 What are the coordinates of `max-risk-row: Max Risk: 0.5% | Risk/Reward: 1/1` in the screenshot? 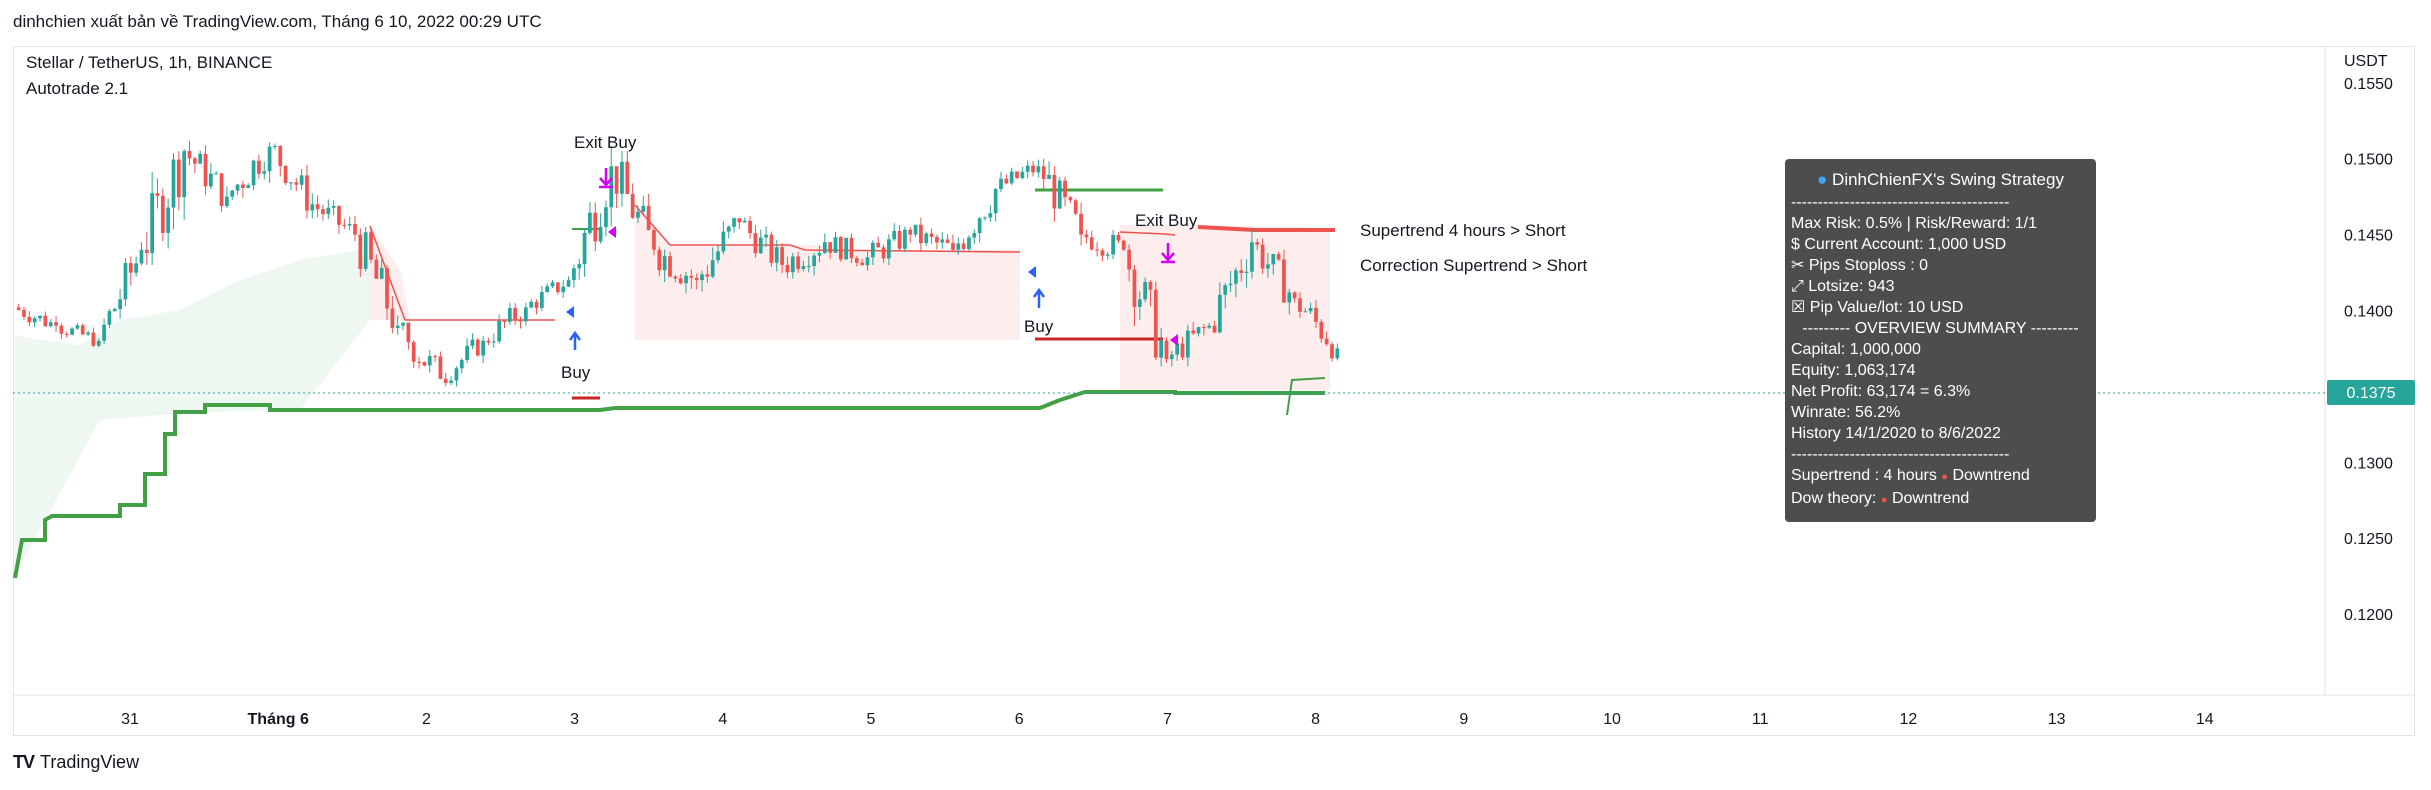 It's located at (1914, 223).